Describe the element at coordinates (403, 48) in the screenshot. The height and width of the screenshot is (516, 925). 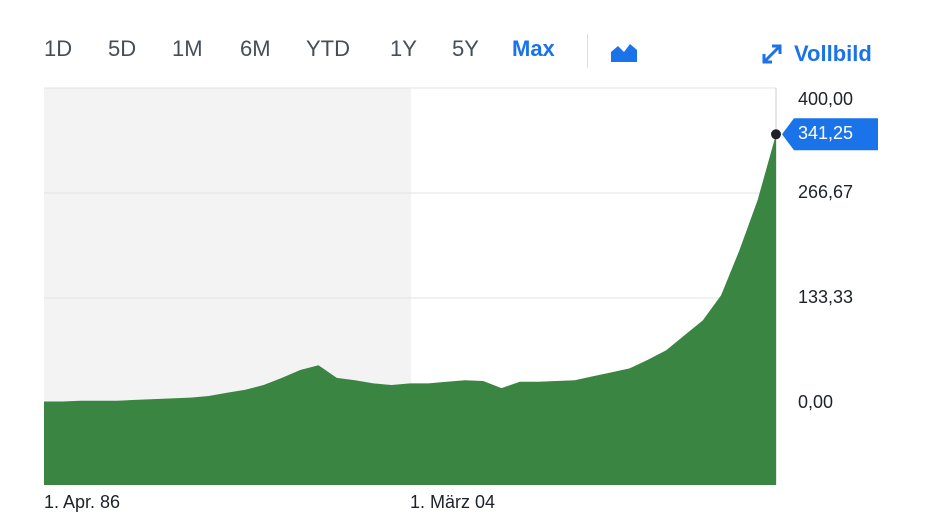
I see `range-button: 1Y` at that location.